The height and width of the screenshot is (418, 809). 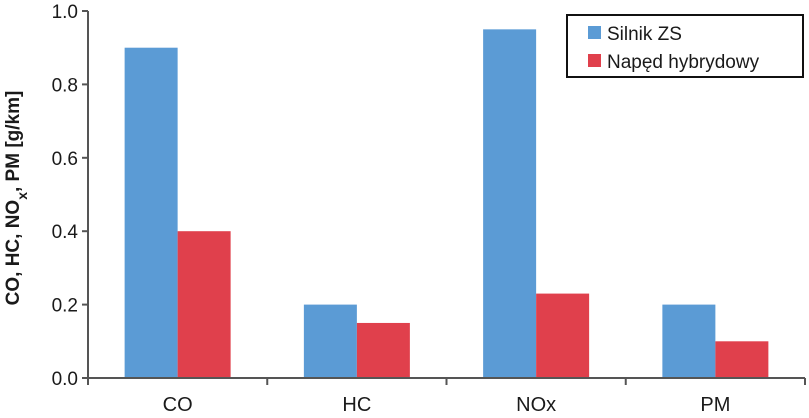 I want to click on x-category-label: CO, so click(x=178, y=405).